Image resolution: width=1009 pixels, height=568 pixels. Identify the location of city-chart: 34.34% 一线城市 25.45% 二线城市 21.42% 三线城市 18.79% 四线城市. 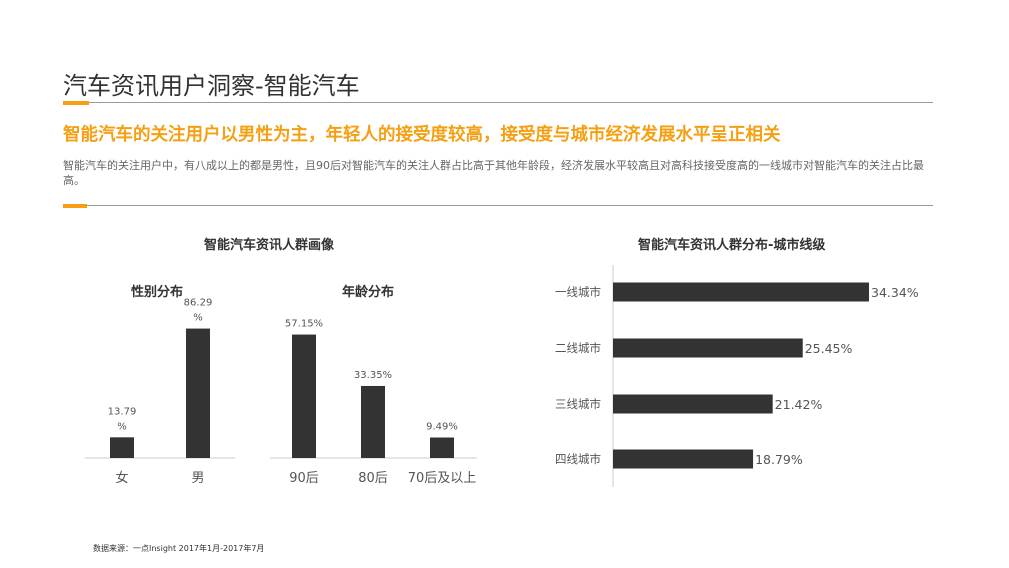
(737, 376).